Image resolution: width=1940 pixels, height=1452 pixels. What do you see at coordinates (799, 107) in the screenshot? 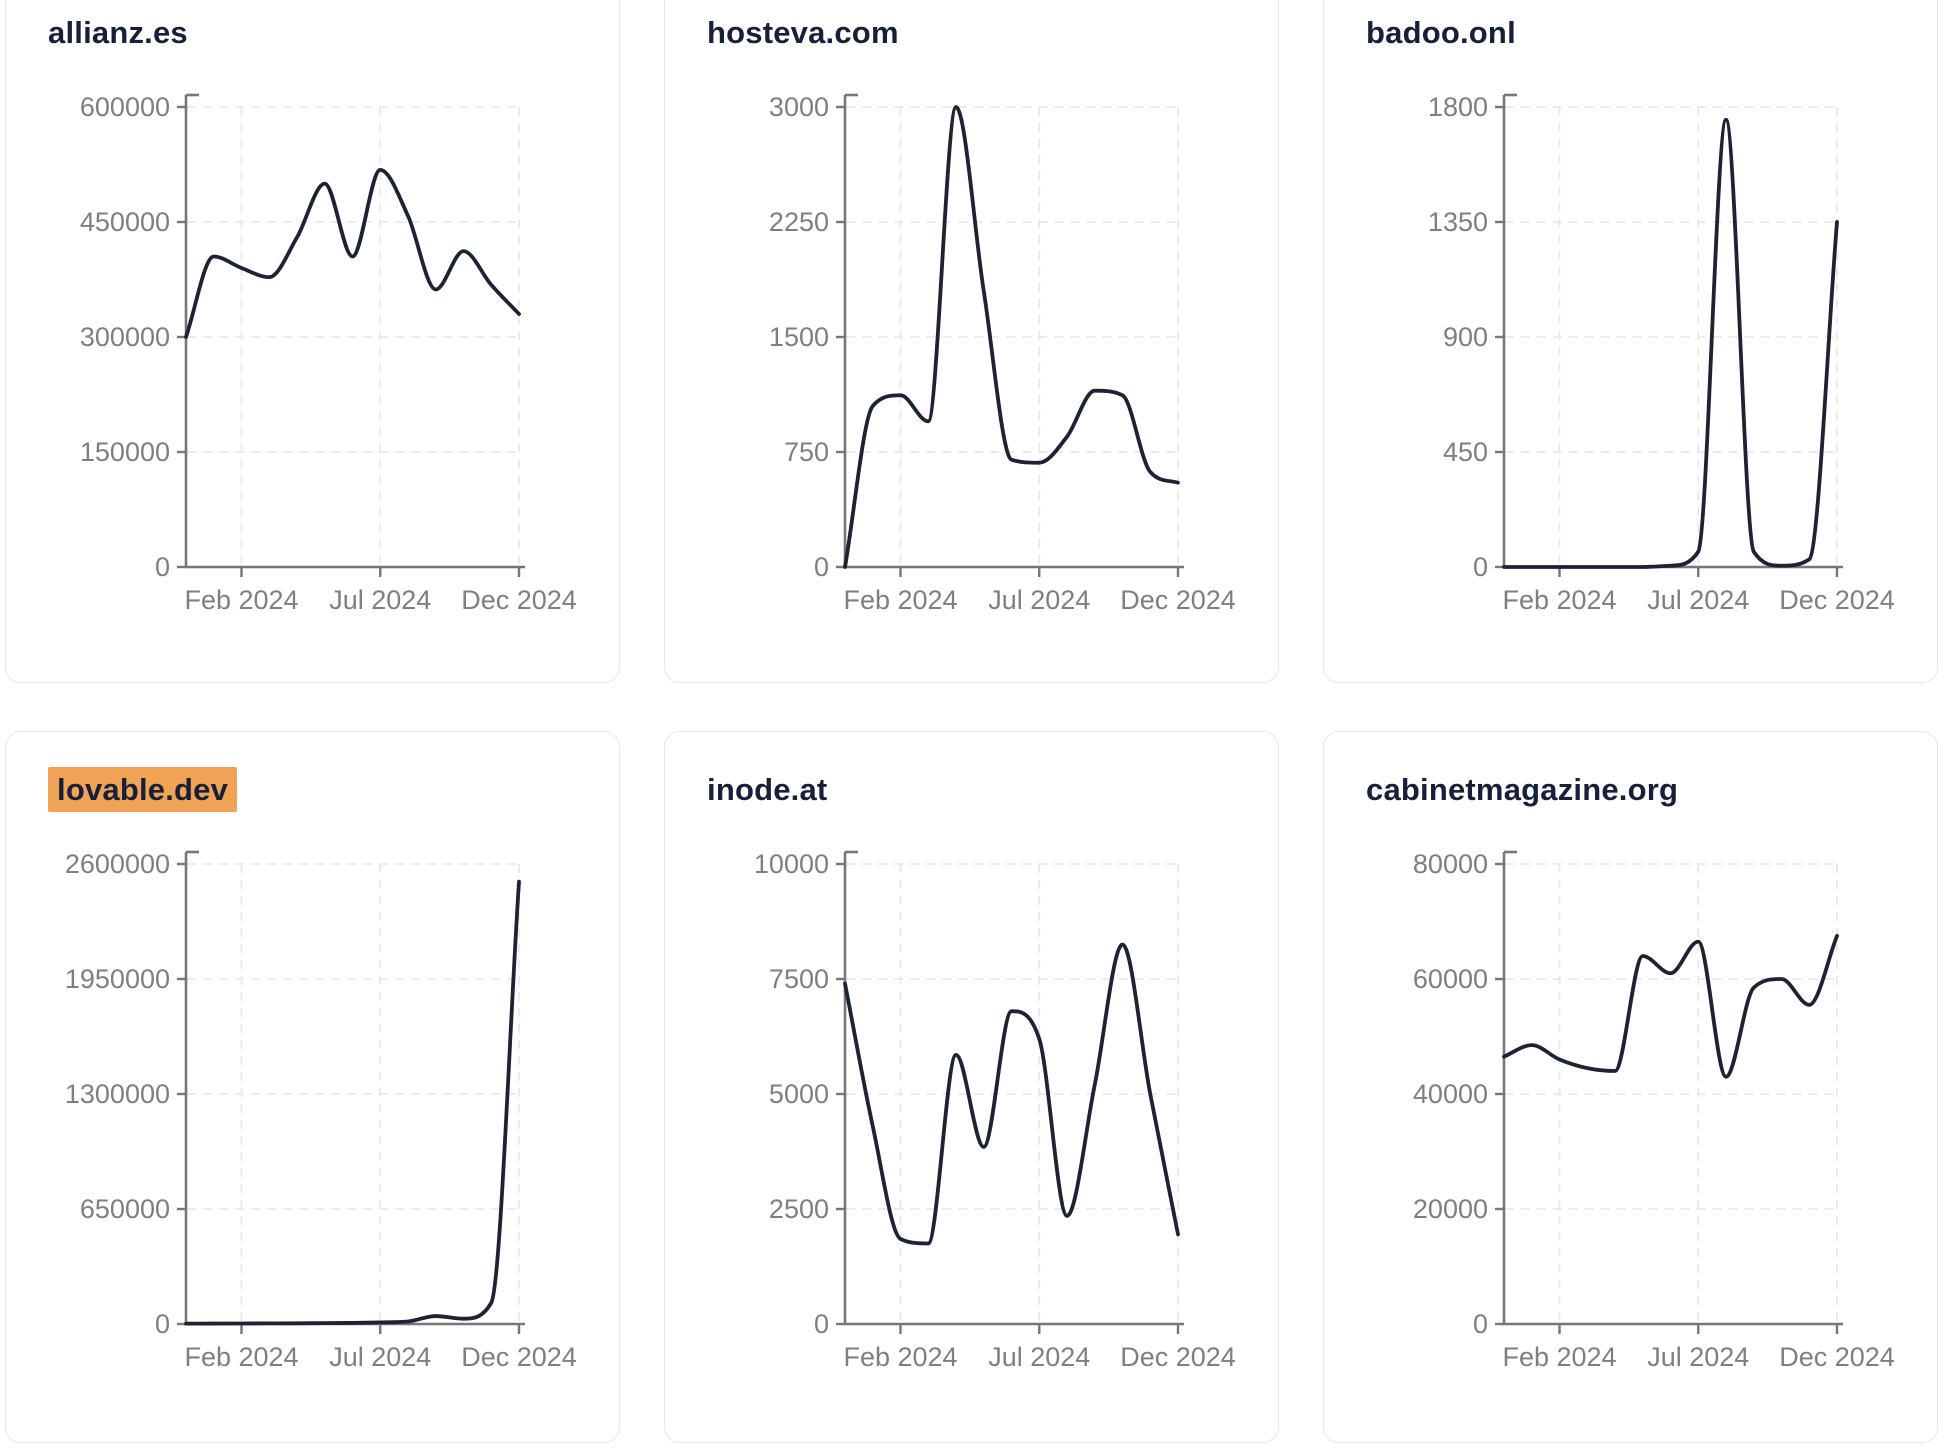
I see `y-tick-label: 3000` at bounding box center [799, 107].